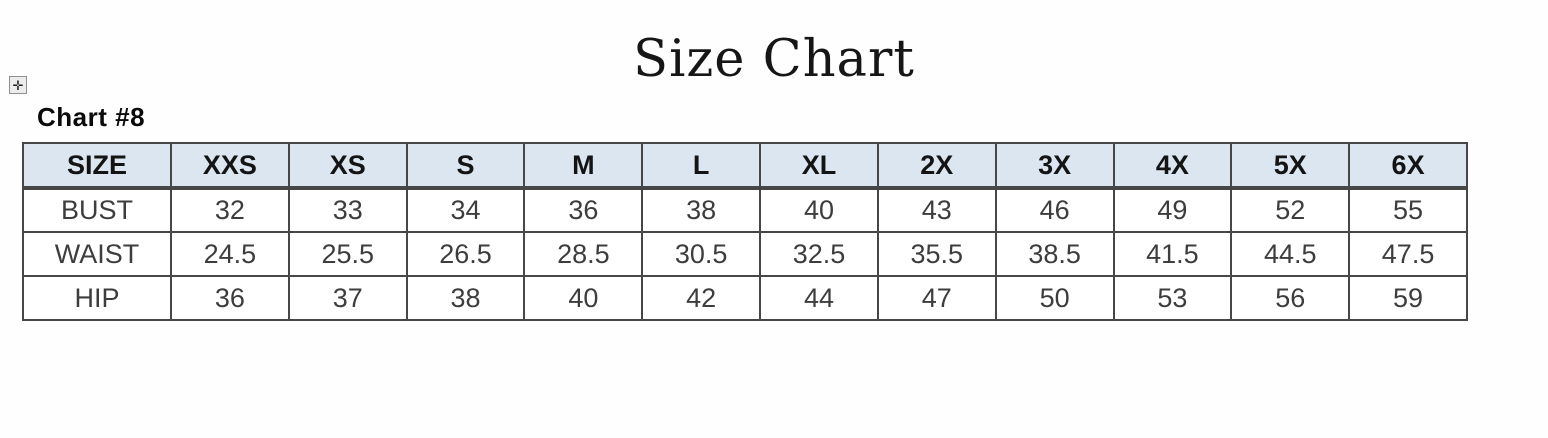 The height and width of the screenshot is (438, 1548). Describe the element at coordinates (347, 166) in the screenshot. I see `header-cell: XS` at that location.